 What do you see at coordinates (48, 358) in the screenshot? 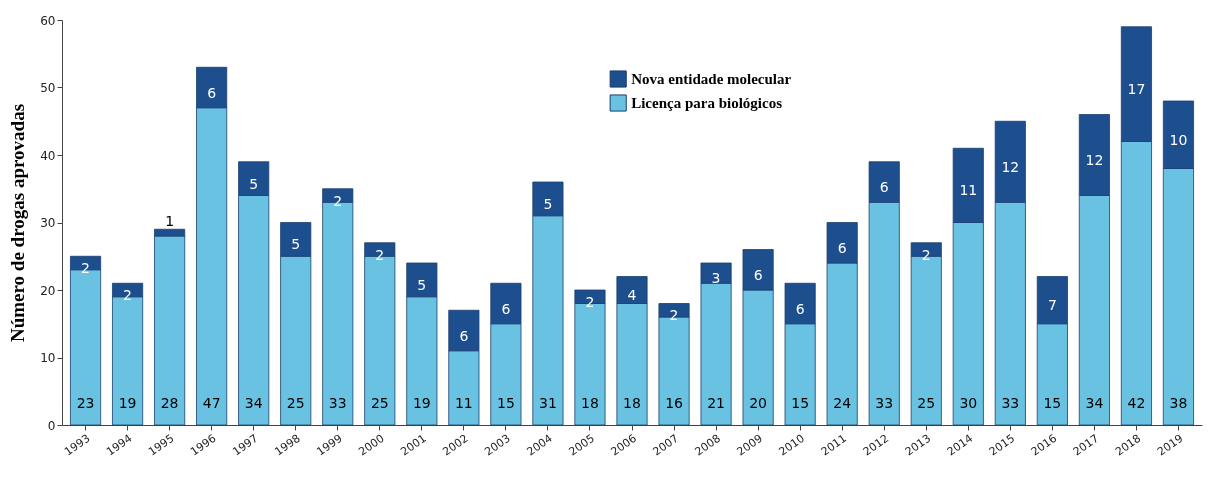
I see `y-tick-label: 10` at bounding box center [48, 358].